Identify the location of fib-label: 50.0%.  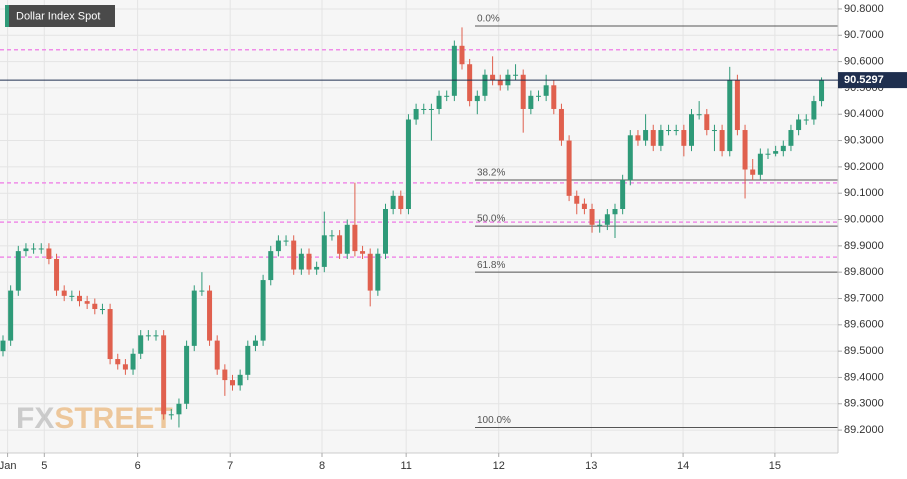
(491, 219).